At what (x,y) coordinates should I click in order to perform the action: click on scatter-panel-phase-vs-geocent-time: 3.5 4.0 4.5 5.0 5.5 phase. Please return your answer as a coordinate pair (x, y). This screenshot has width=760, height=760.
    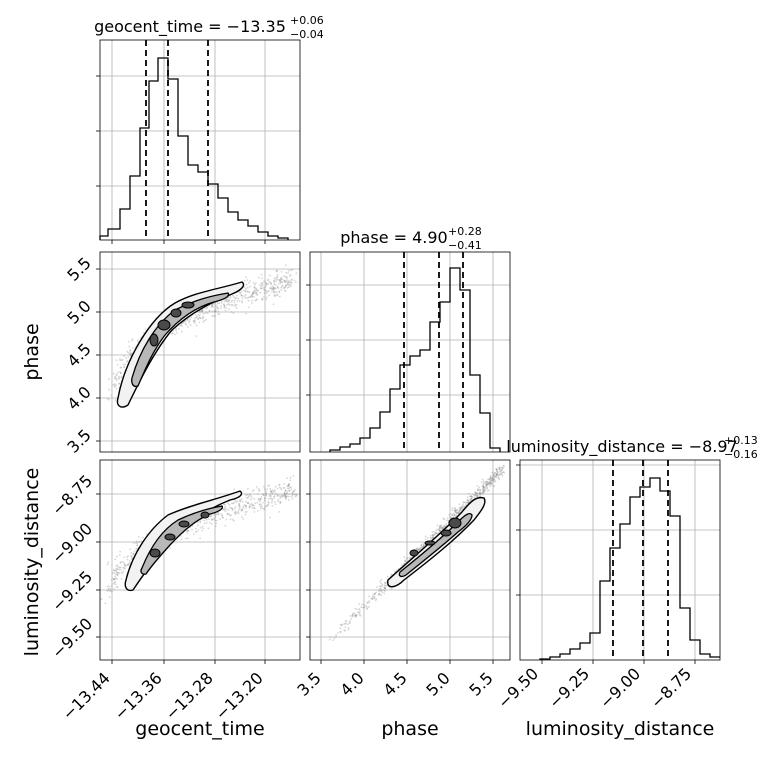
    Looking at the image, I should click on (161, 354).